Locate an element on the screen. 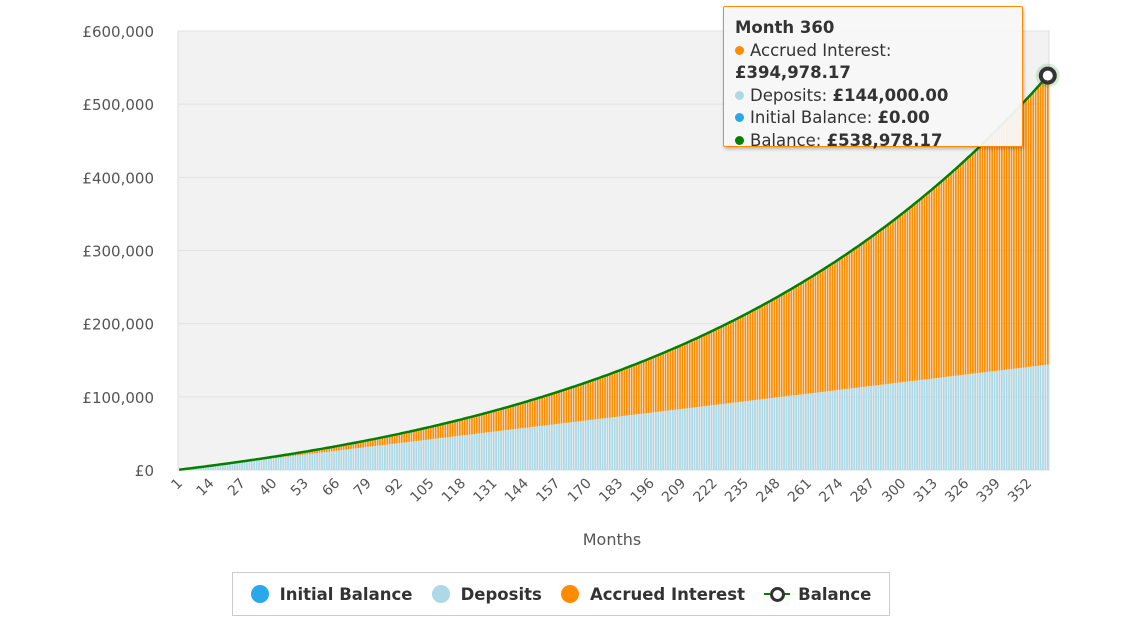 The height and width of the screenshot is (621, 1137). x-tick-label: 313 is located at coordinates (926, 491).